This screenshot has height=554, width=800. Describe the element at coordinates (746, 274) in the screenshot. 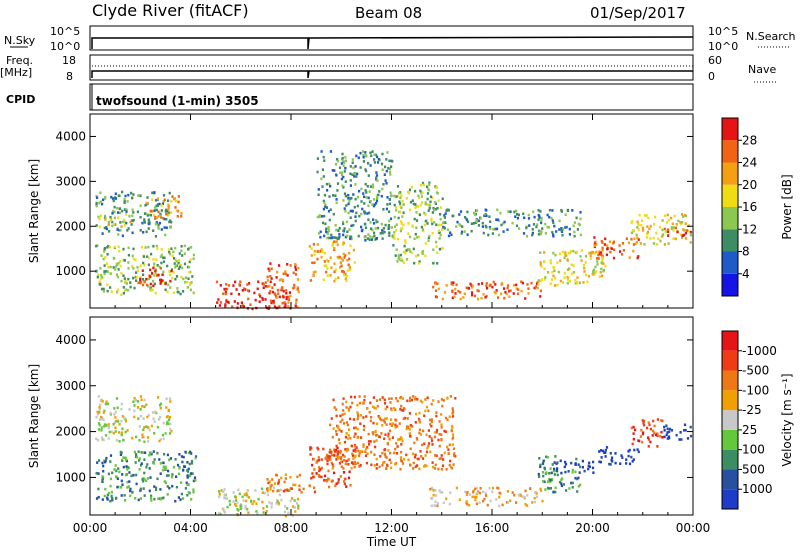

I see `power-colorbar-label: 4` at that location.